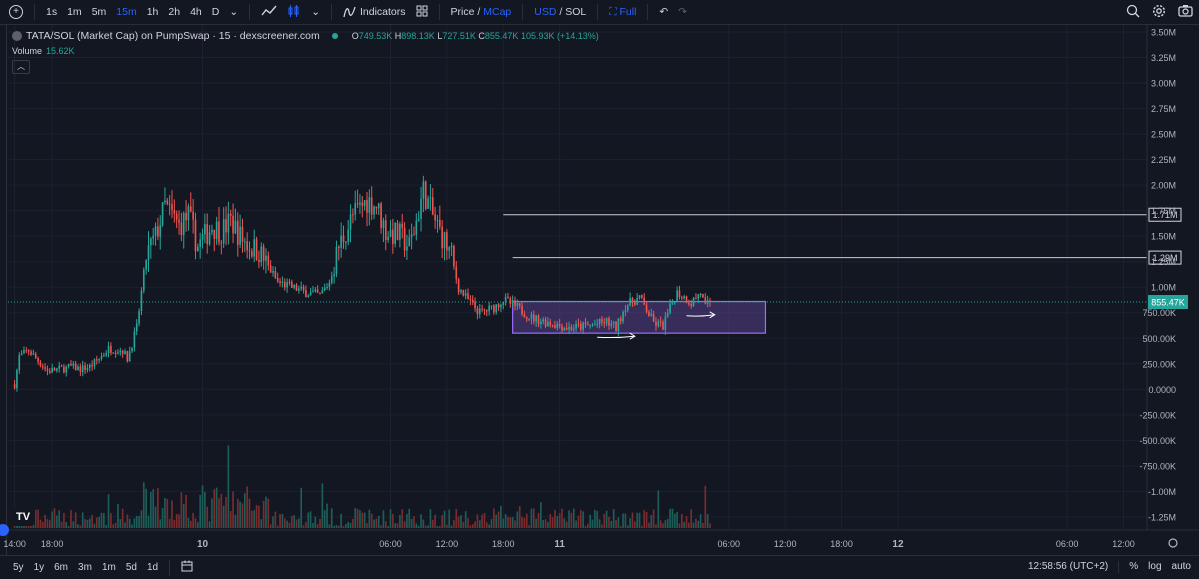 The height and width of the screenshot is (579, 1199). Describe the element at coordinates (664, 12) in the screenshot. I see `undo-icon: ↶` at that location.